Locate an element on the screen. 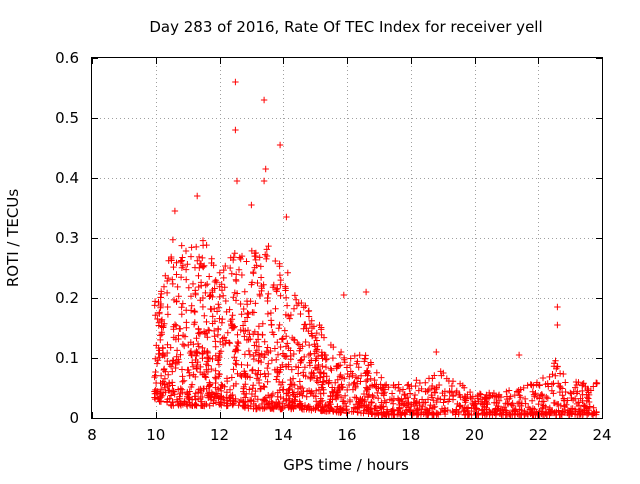 The height and width of the screenshot is (484, 640). x-tick-label: 12 is located at coordinates (219, 435).